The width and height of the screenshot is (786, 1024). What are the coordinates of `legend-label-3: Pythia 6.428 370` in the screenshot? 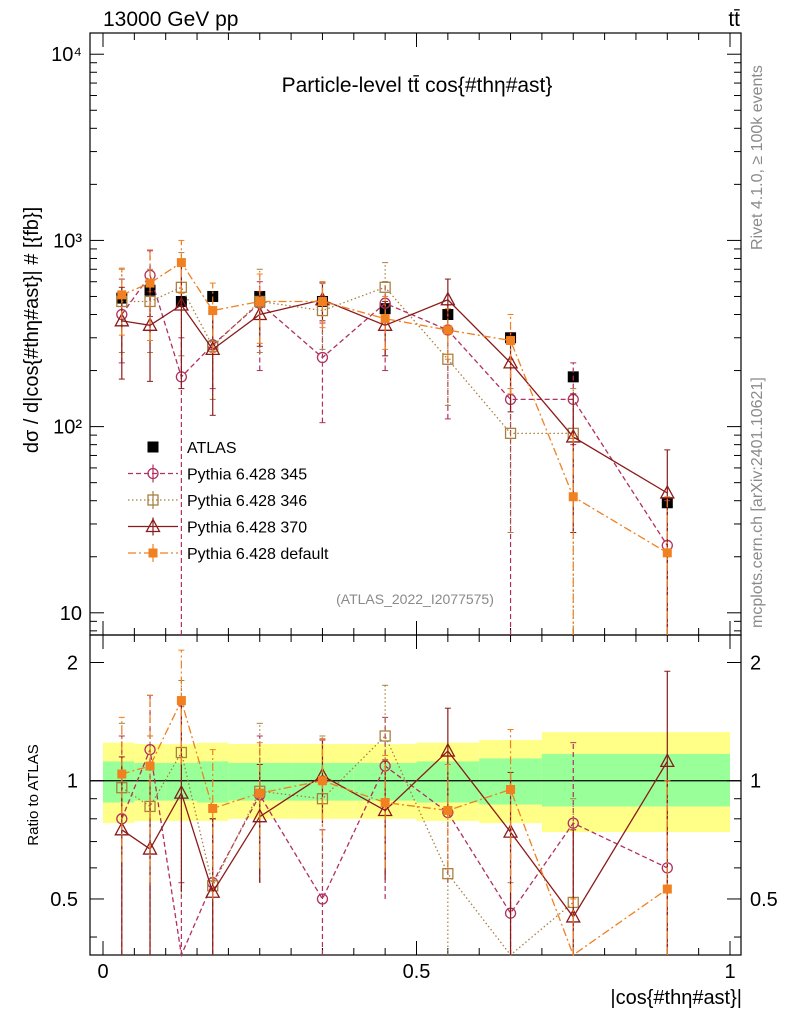 It's located at (247, 528).